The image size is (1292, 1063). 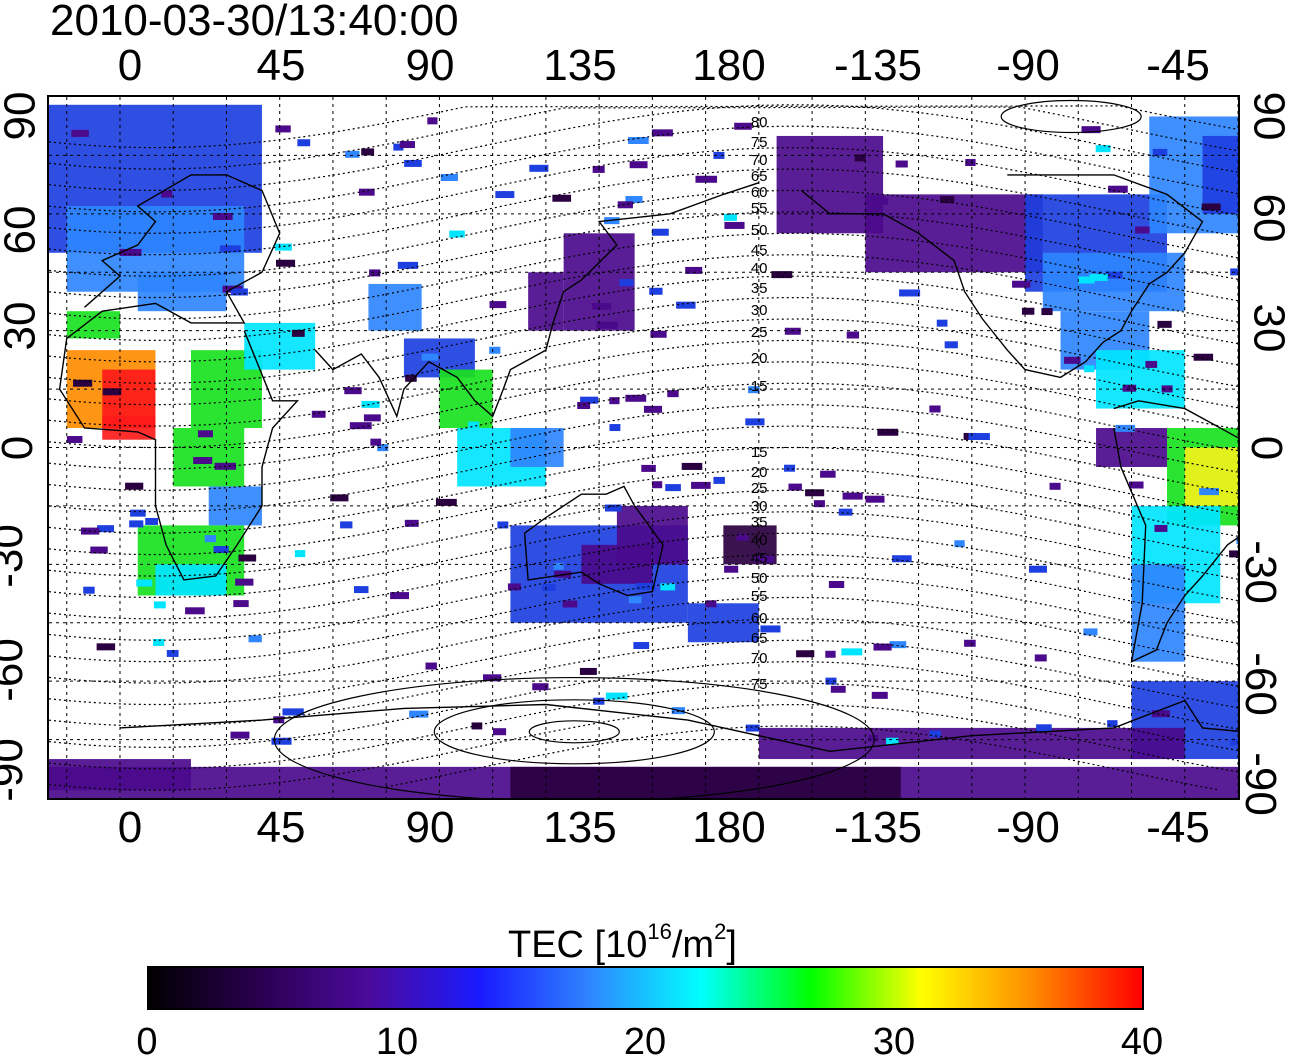 I want to click on bottom-tick-label: 135, so click(x=580, y=827).